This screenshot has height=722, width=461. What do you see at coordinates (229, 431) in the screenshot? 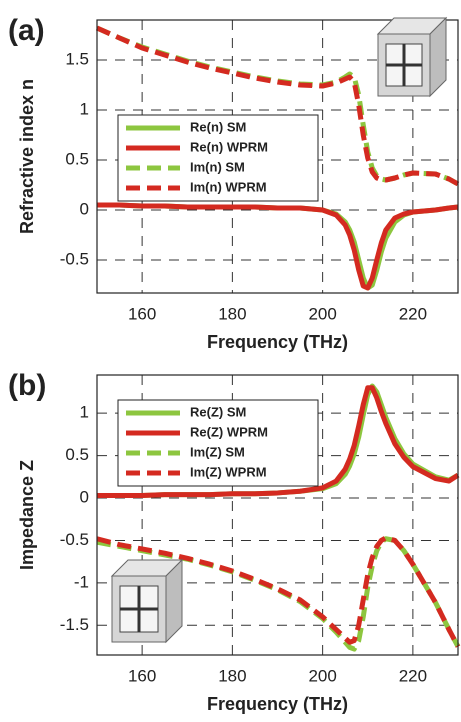
I see `legend-label: Re(Z) WPRM` at bounding box center [229, 431].